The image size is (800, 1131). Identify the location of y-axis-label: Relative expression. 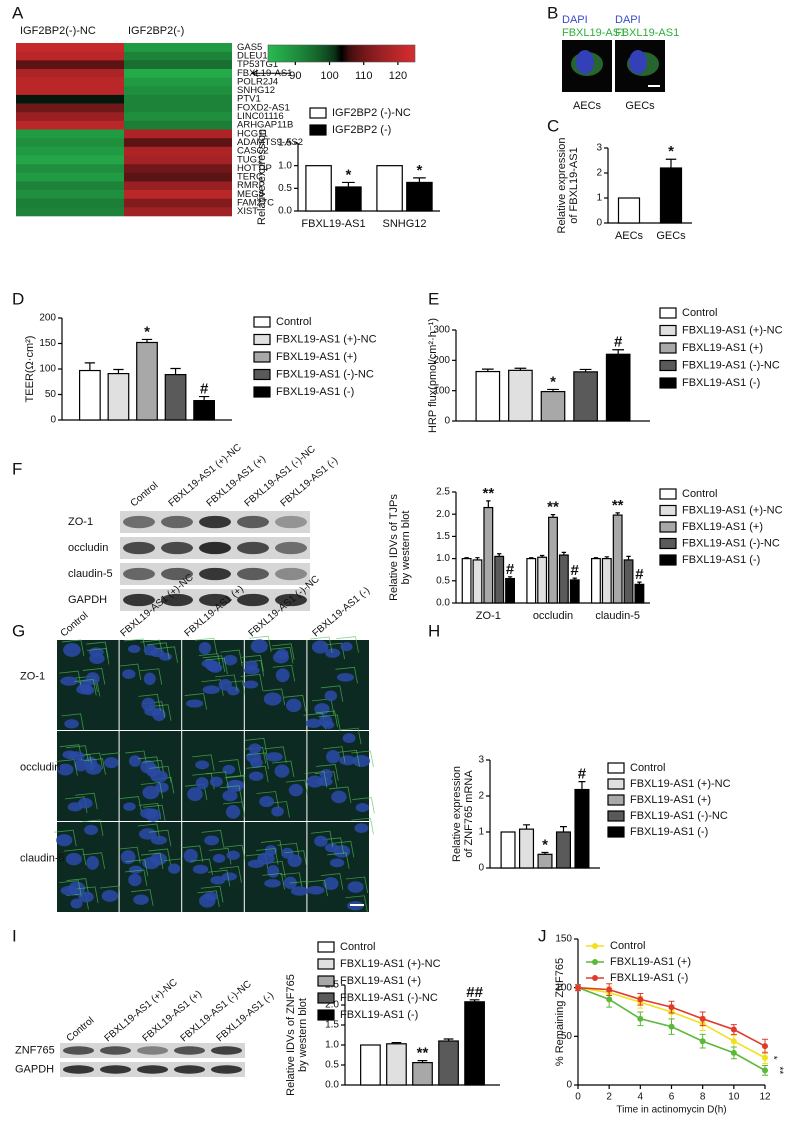
(562, 186).